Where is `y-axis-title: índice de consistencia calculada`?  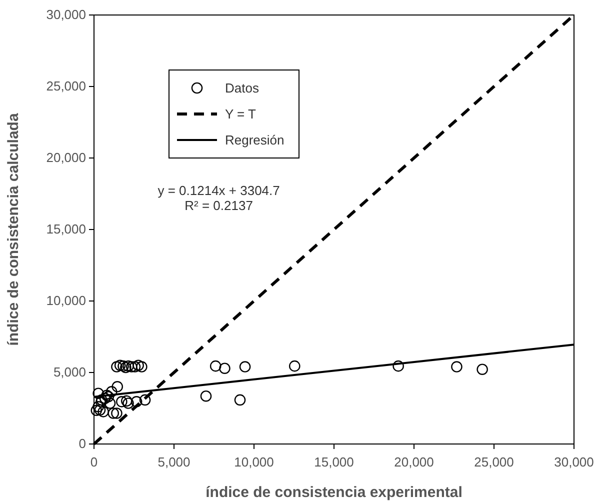
y-axis-title: índice de consistencia calculada is located at coordinates (13, 229).